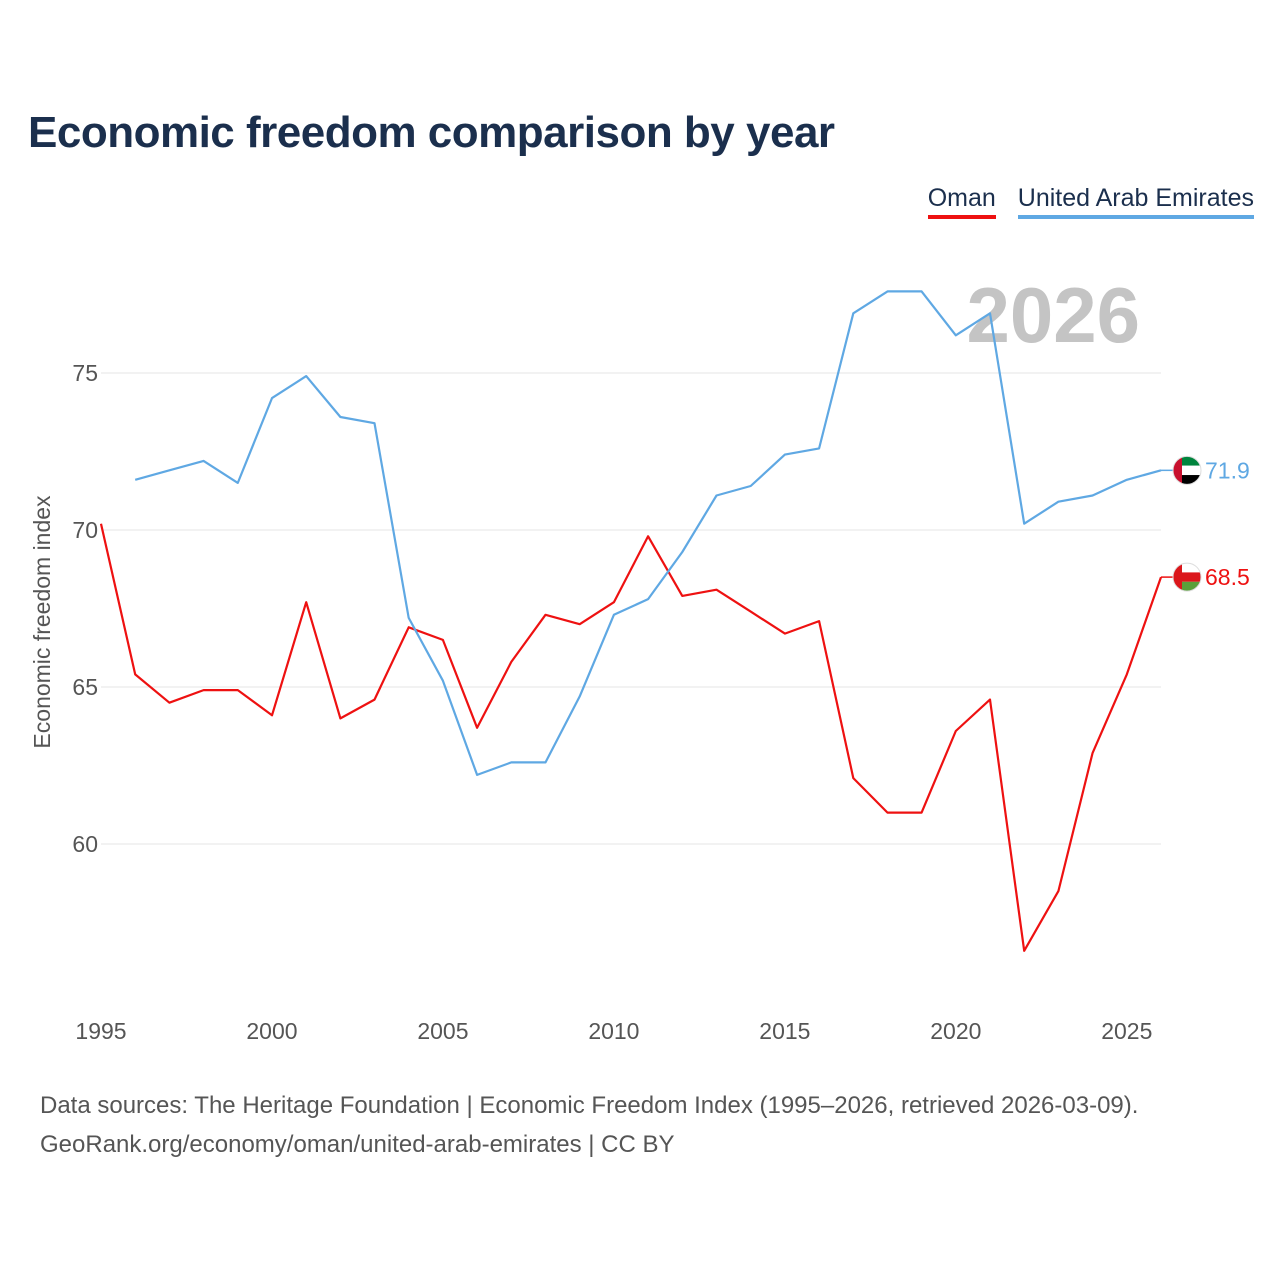 Image resolution: width=1280 pixels, height=1280 pixels. I want to click on x-tick-label: 2015, so click(784, 1031).